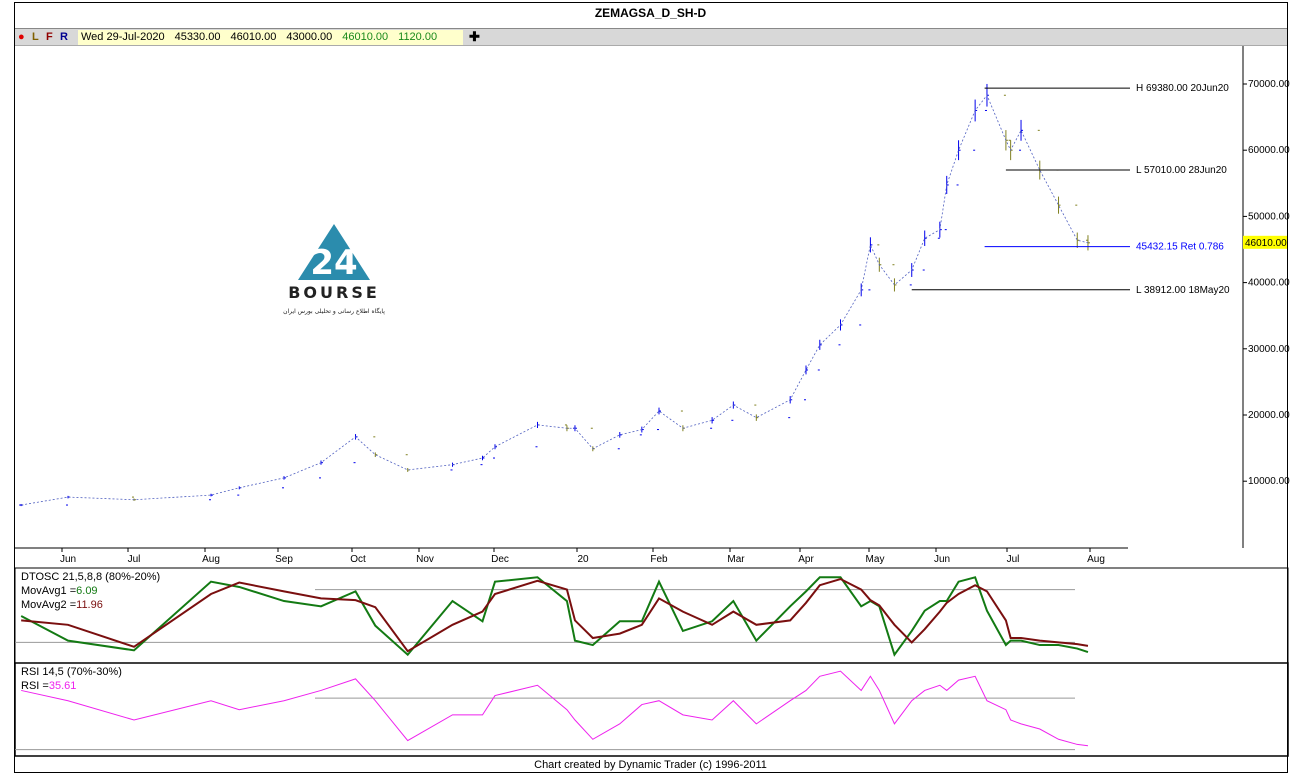 This screenshot has width=1301, height=777. Describe the element at coordinates (736, 559) in the screenshot. I see `x-tick-label: Mar` at that location.